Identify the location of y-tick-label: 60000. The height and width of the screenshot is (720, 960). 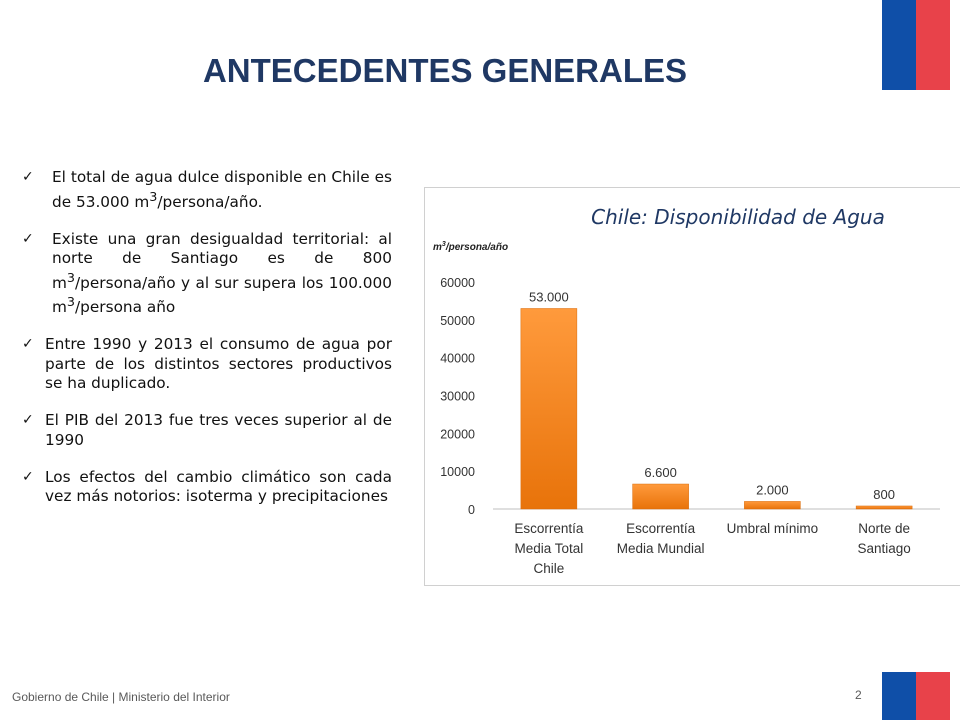
(457, 283).